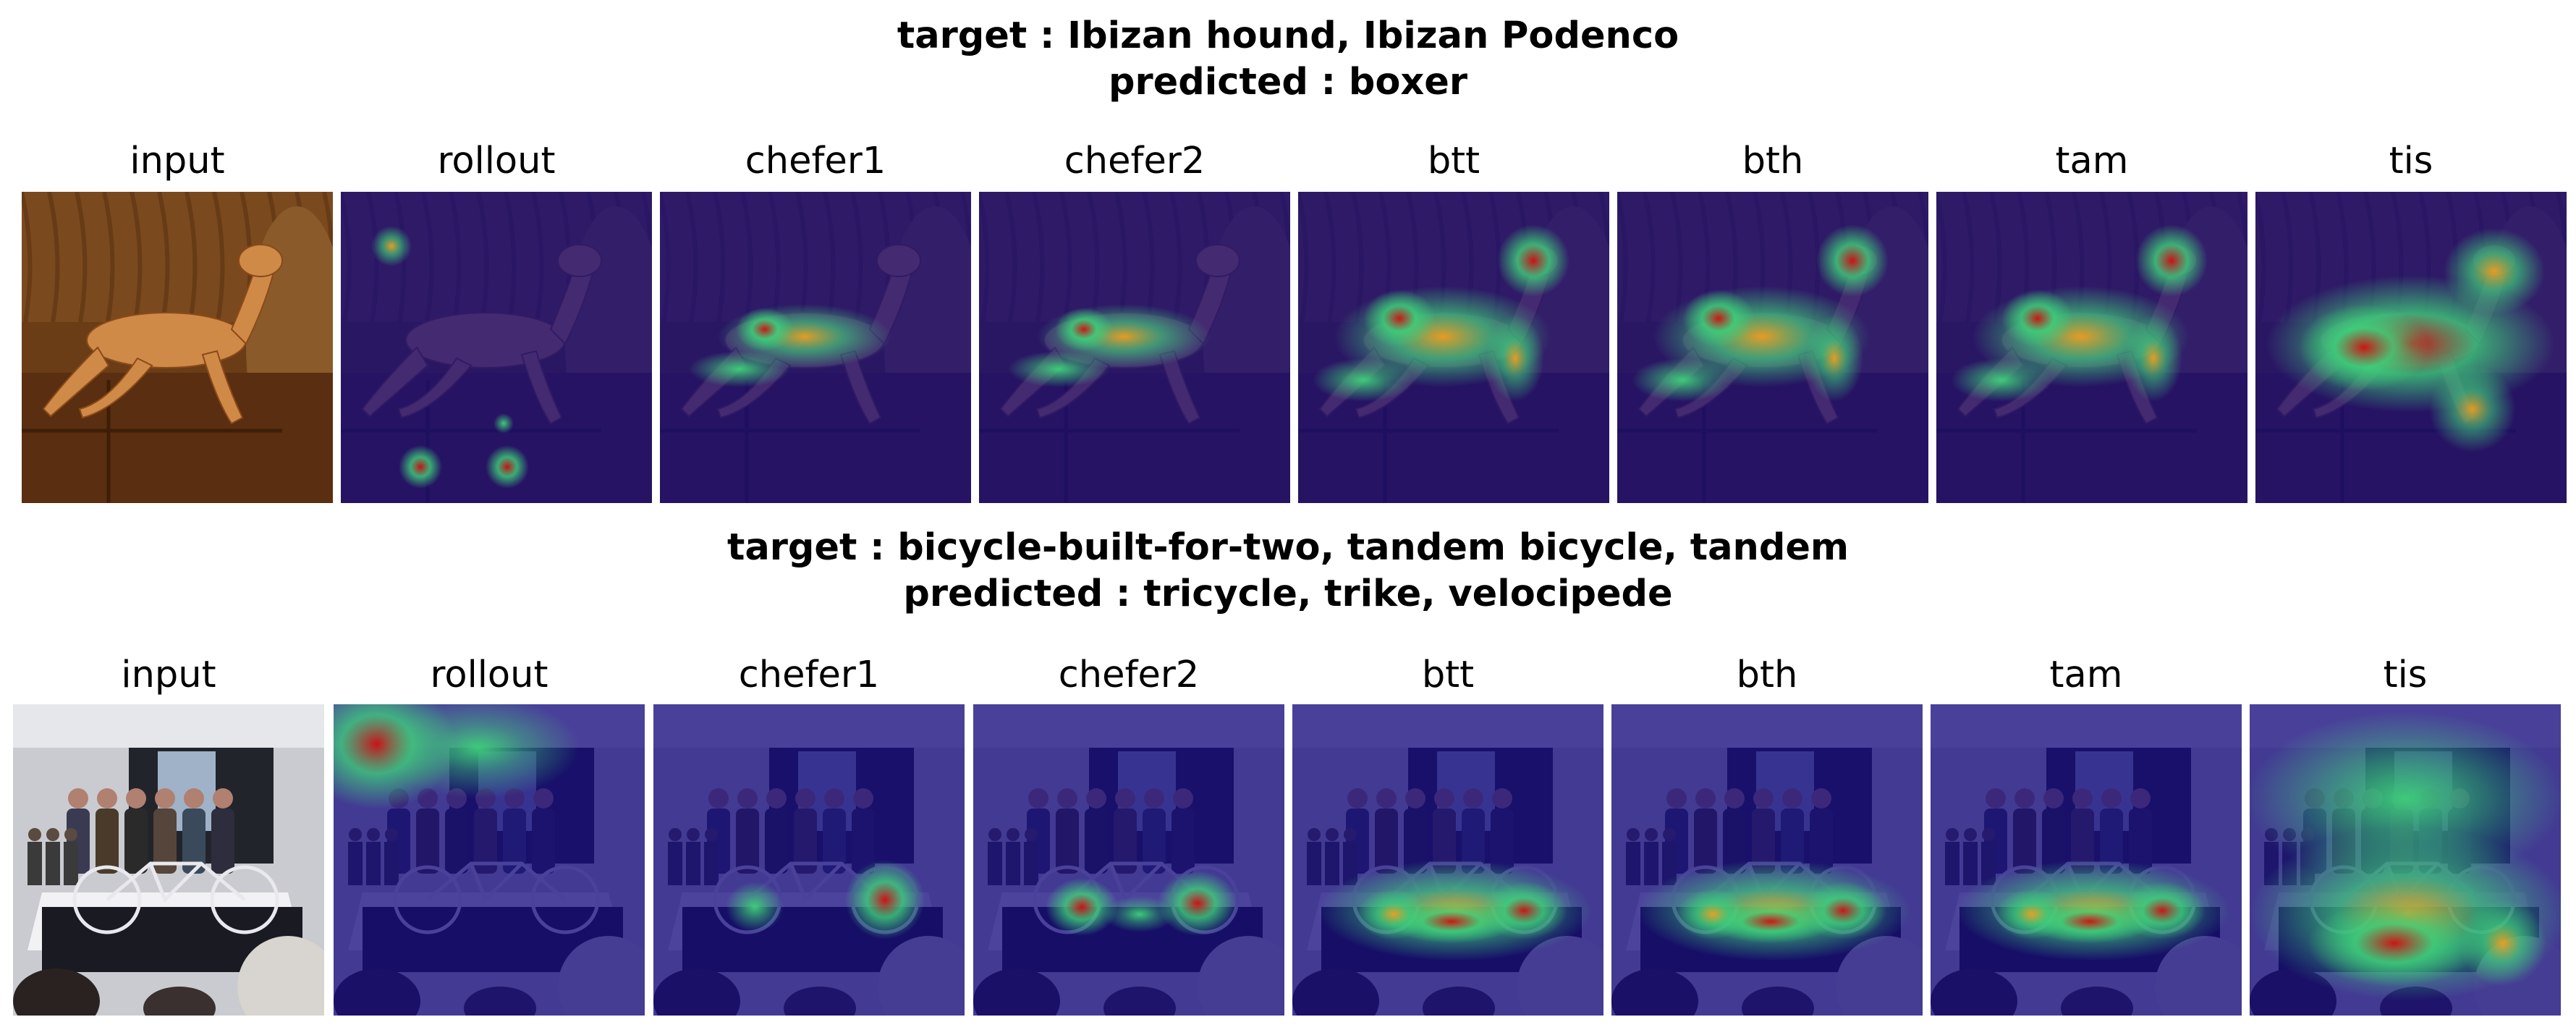 The image size is (2576, 1030). I want to click on row1-chefer1-heatmap, so click(815, 347).